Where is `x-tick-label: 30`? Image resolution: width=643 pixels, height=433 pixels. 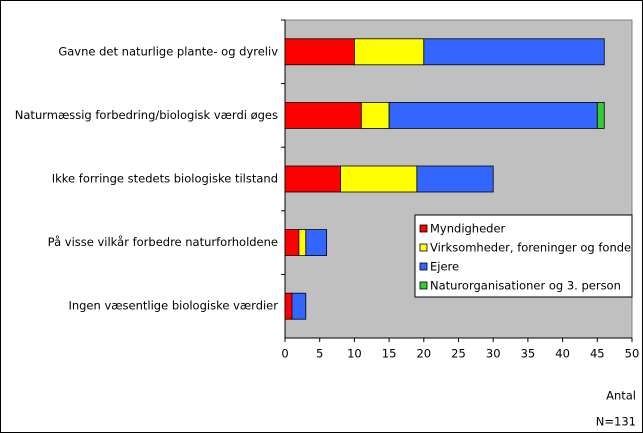
x-tick-label: 30 is located at coordinates (493, 354).